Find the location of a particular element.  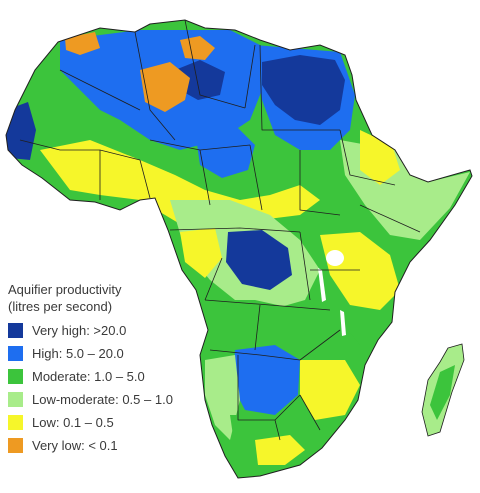

lake-victoria is located at coordinates (335, 258).